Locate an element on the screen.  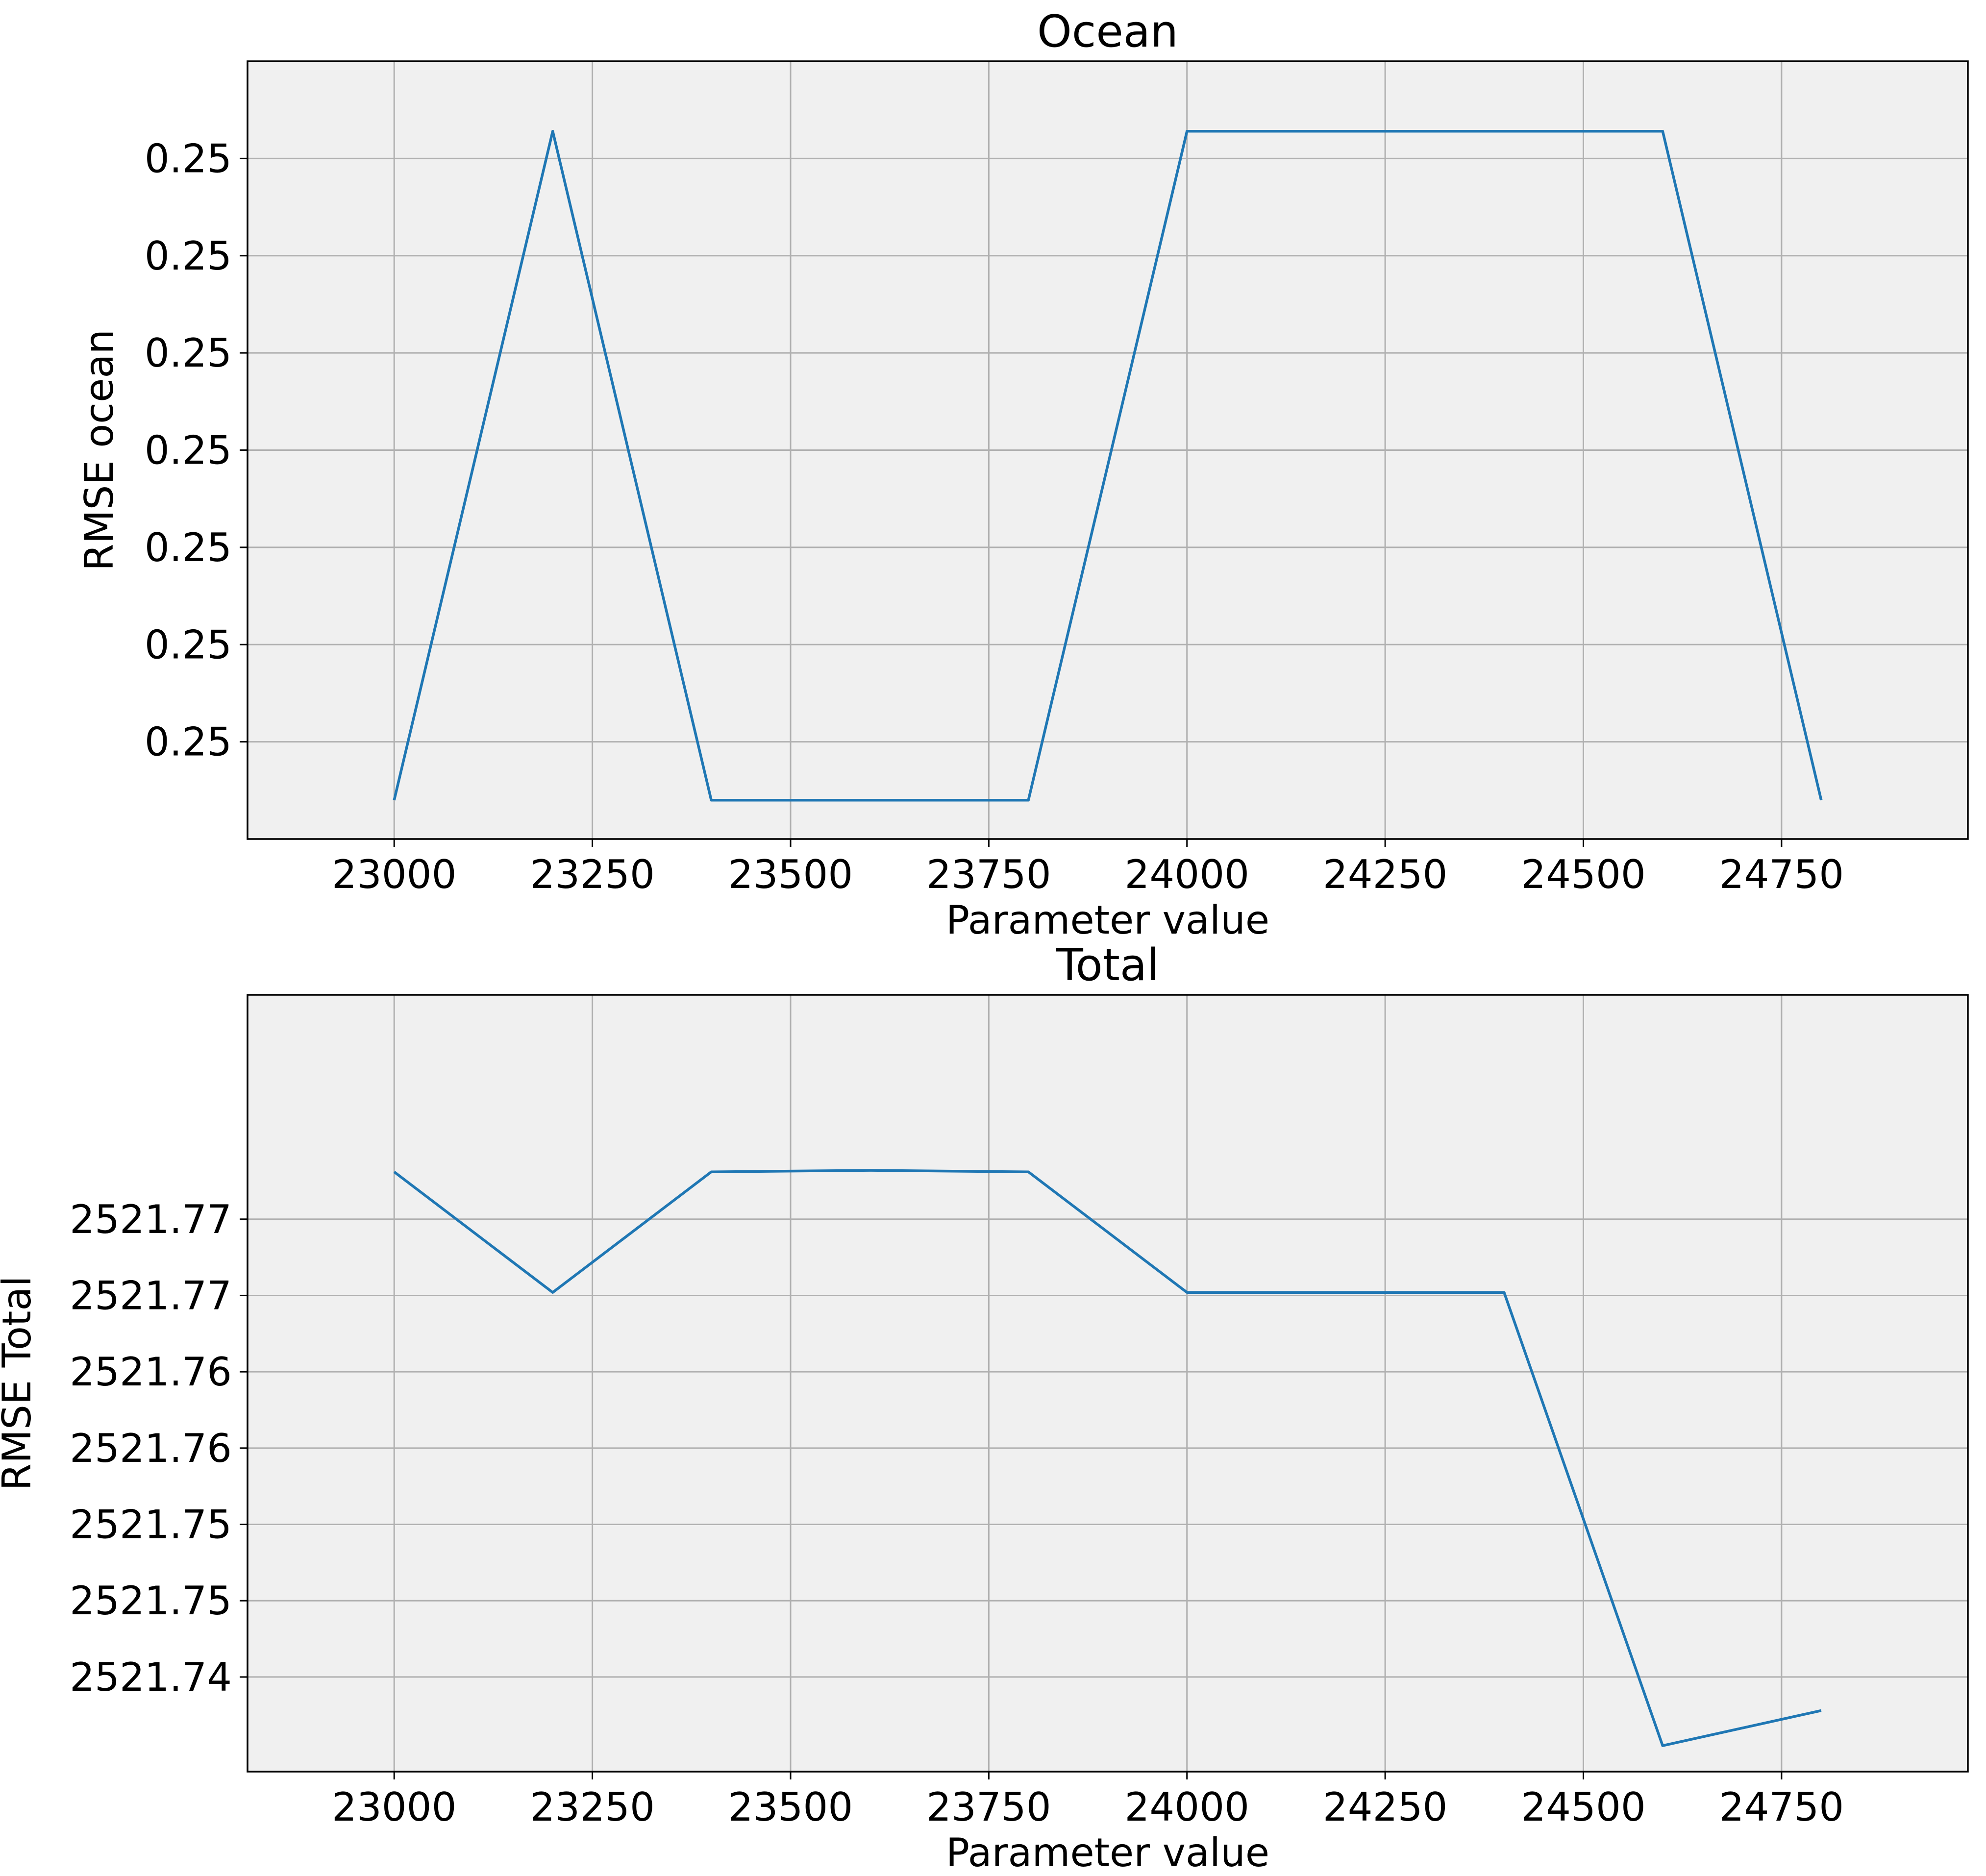
chart-title: Total is located at coordinates (1107, 965).